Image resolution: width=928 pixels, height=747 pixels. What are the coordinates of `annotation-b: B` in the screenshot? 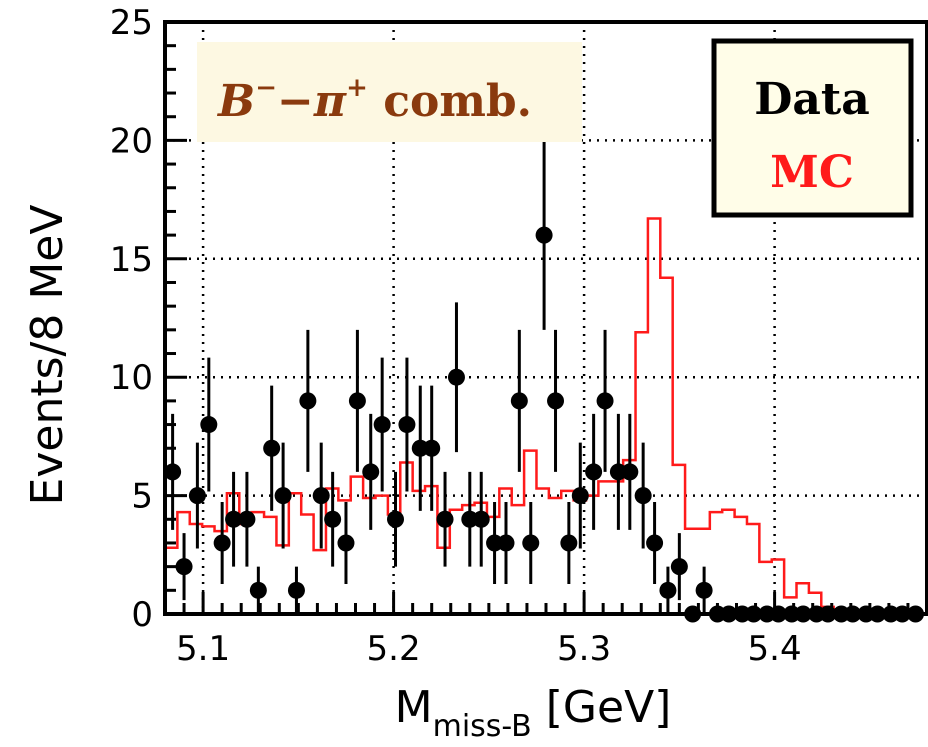 It's located at (235, 101).